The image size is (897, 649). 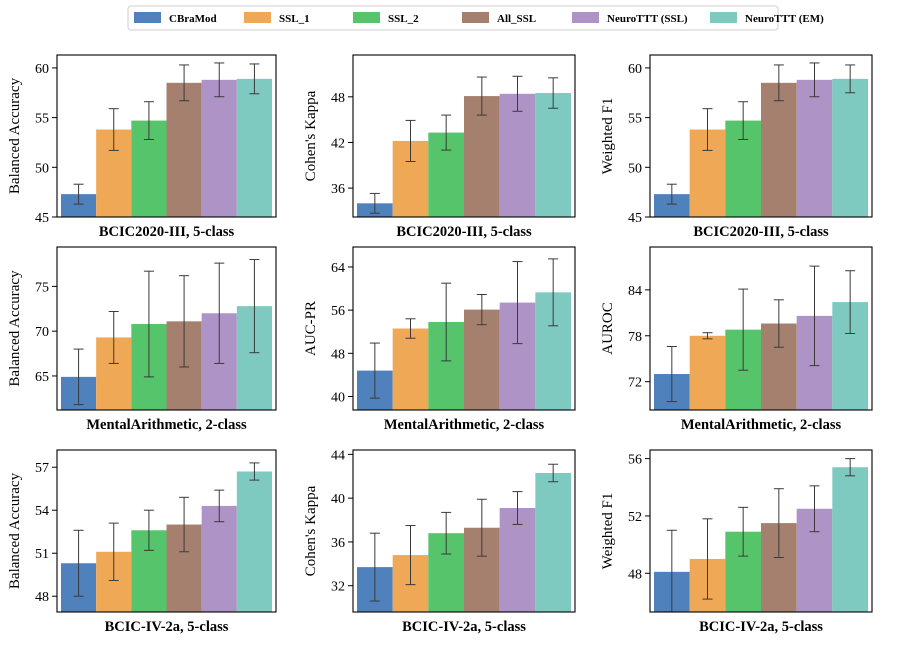 What do you see at coordinates (42, 332) in the screenshot?
I see `y-tick-label: 70` at bounding box center [42, 332].